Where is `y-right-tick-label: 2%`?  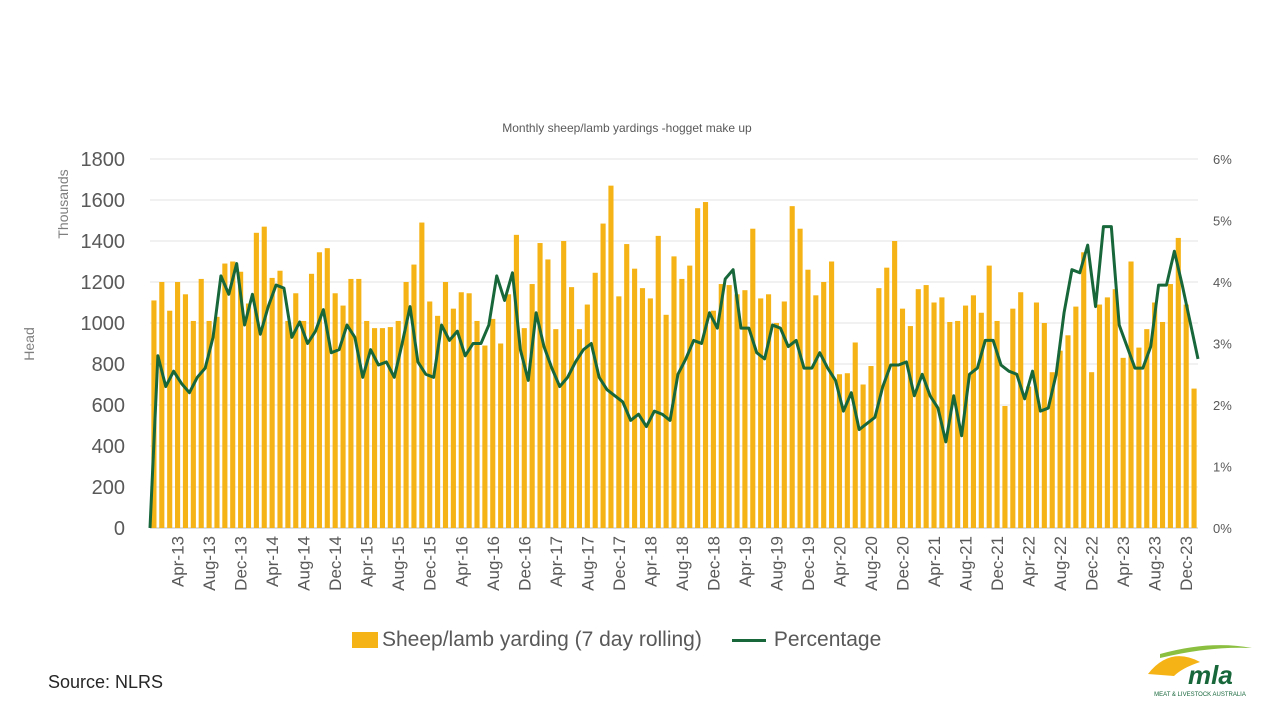
y-right-tick-label: 2% is located at coordinates (1222, 405).